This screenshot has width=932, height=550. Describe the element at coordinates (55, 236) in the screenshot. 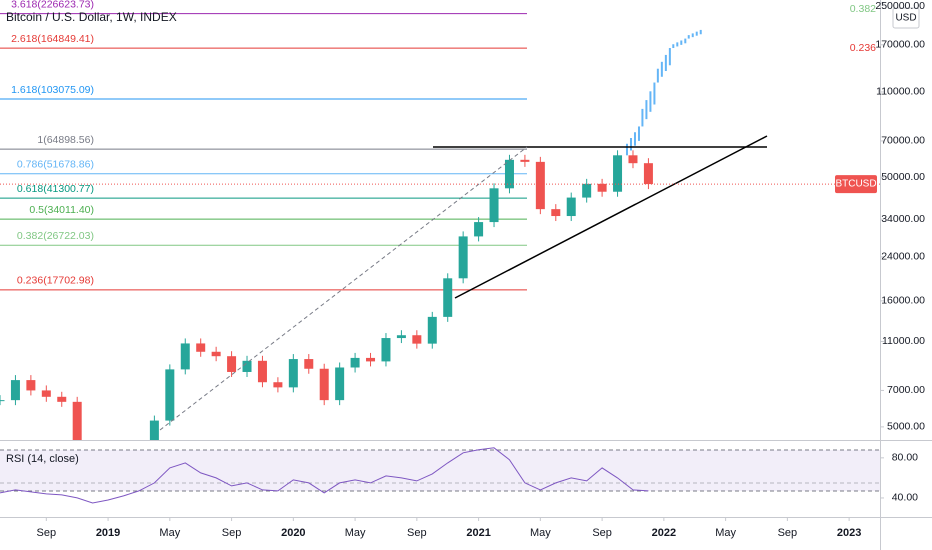

I see `fib-label: 0.382(26722.03)` at that location.